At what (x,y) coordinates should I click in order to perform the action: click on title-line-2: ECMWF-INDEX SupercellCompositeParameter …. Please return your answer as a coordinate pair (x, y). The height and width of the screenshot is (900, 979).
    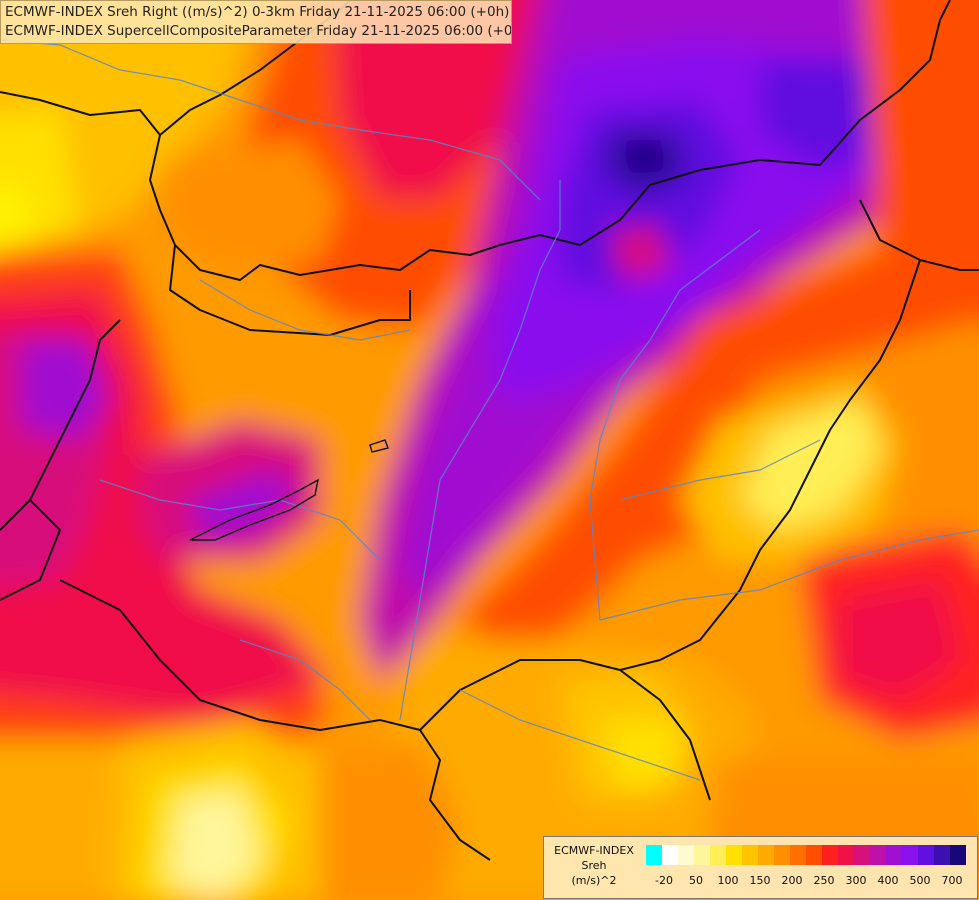
    Looking at the image, I should click on (258, 31).